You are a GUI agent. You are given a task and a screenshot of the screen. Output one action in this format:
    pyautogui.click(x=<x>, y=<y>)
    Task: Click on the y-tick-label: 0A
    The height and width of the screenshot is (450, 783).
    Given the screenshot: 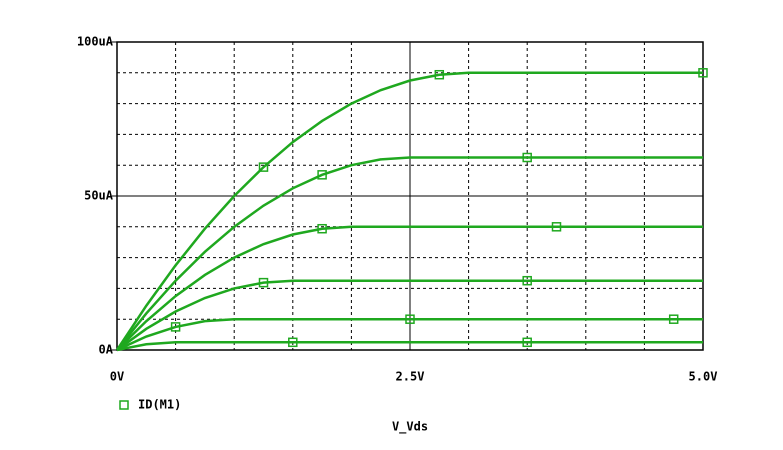 What is the action you would take?
    pyautogui.click(x=106, y=350)
    